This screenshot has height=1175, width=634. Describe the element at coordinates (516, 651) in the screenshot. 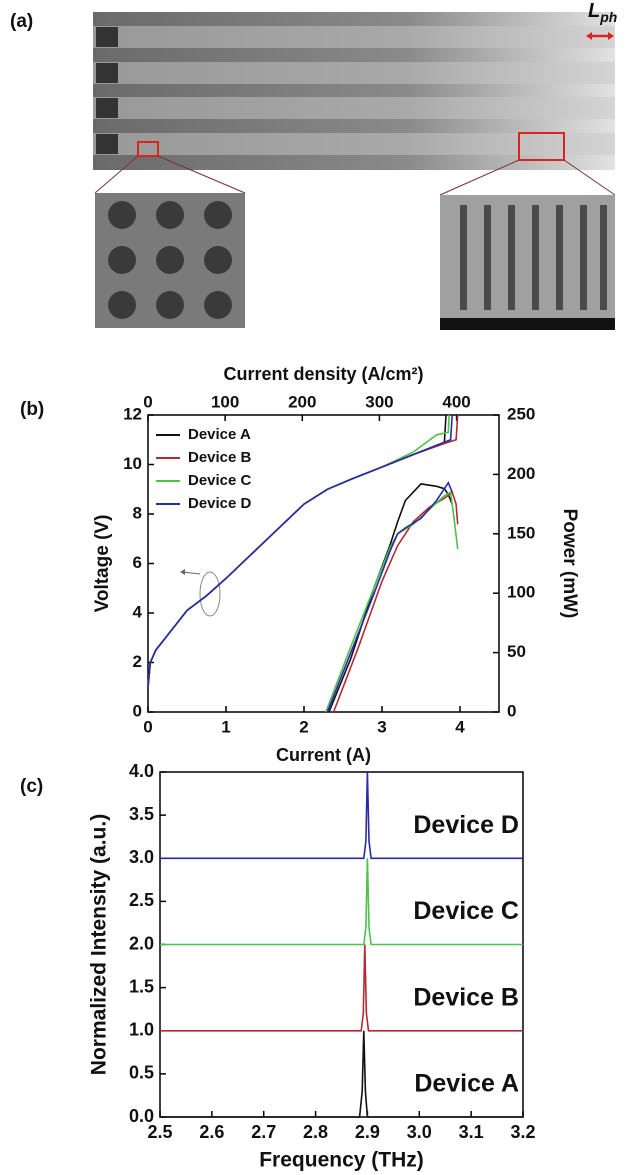

I see `y2-tick-label: 50` at that location.